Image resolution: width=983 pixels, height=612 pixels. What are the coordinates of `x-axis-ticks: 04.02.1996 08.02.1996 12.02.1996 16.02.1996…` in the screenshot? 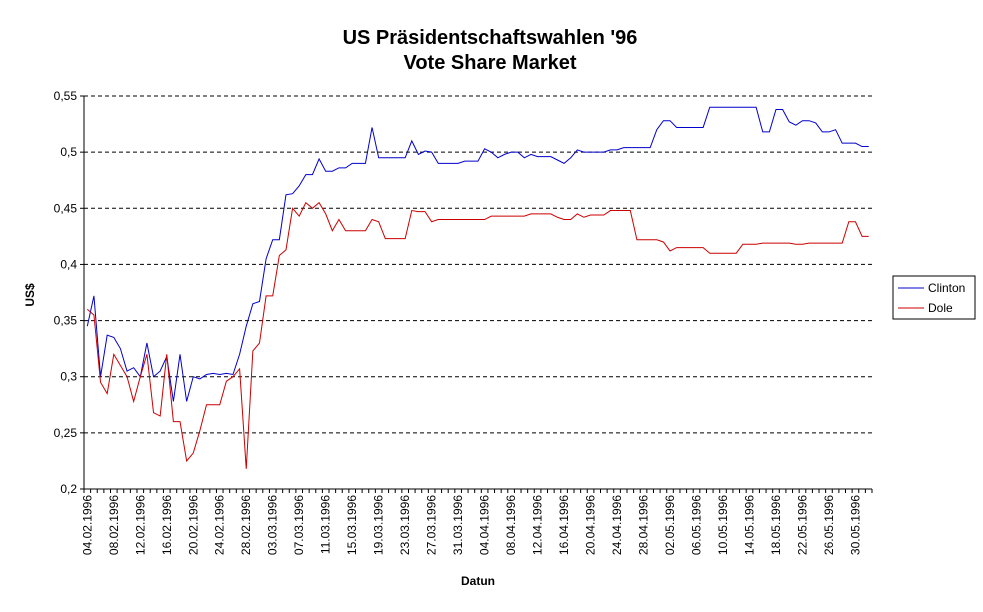 It's located at (476, 522).